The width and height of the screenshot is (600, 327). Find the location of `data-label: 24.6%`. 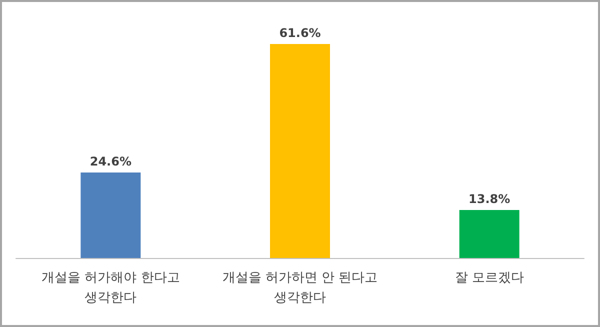

data-label: 24.6% is located at coordinates (111, 161).